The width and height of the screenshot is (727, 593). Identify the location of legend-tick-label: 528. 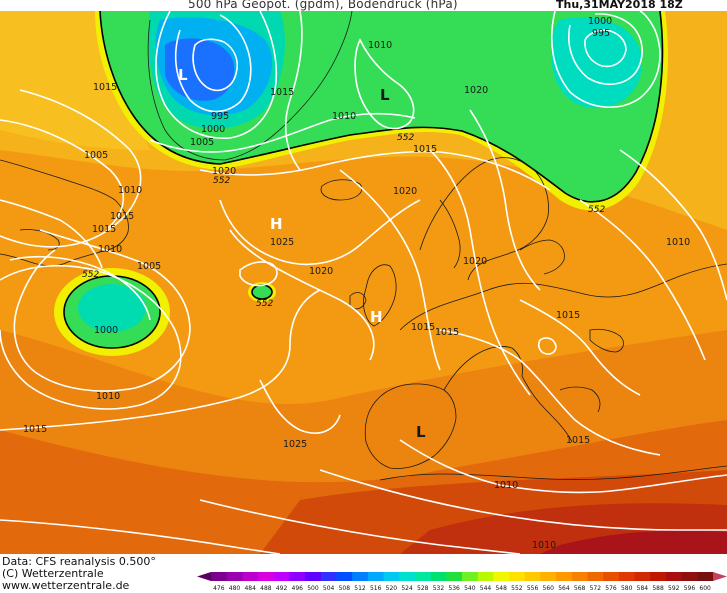
(423, 588).